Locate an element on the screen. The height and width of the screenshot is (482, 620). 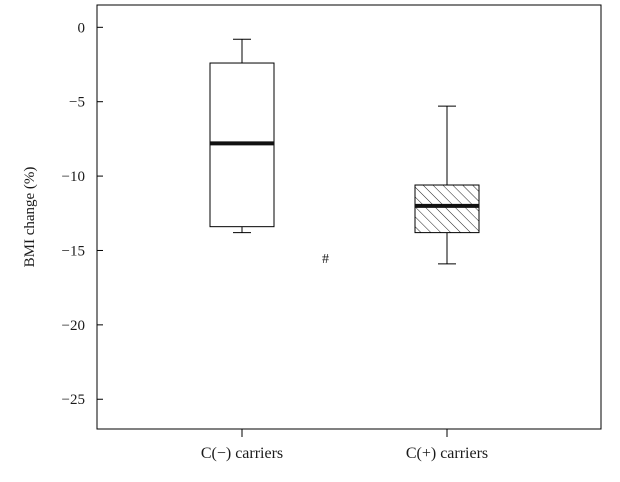
y-tick-label: −25 is located at coordinates (73, 400).